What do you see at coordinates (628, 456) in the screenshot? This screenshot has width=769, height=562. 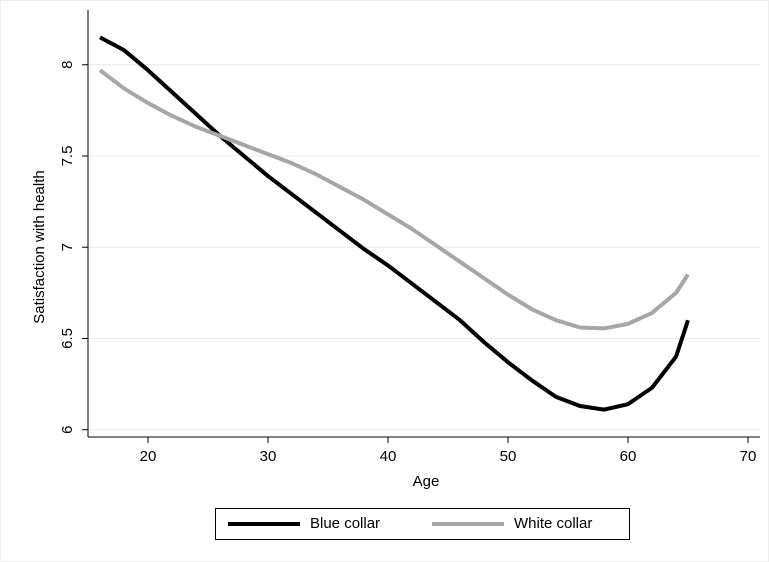 I see `x-tick-label: 60` at bounding box center [628, 456].